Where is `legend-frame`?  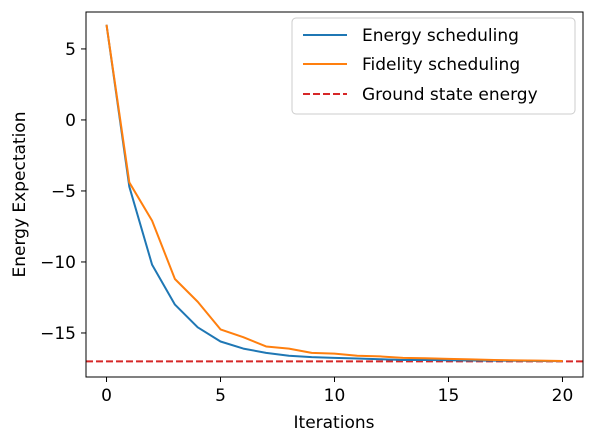 legend-frame is located at coordinates (433, 66).